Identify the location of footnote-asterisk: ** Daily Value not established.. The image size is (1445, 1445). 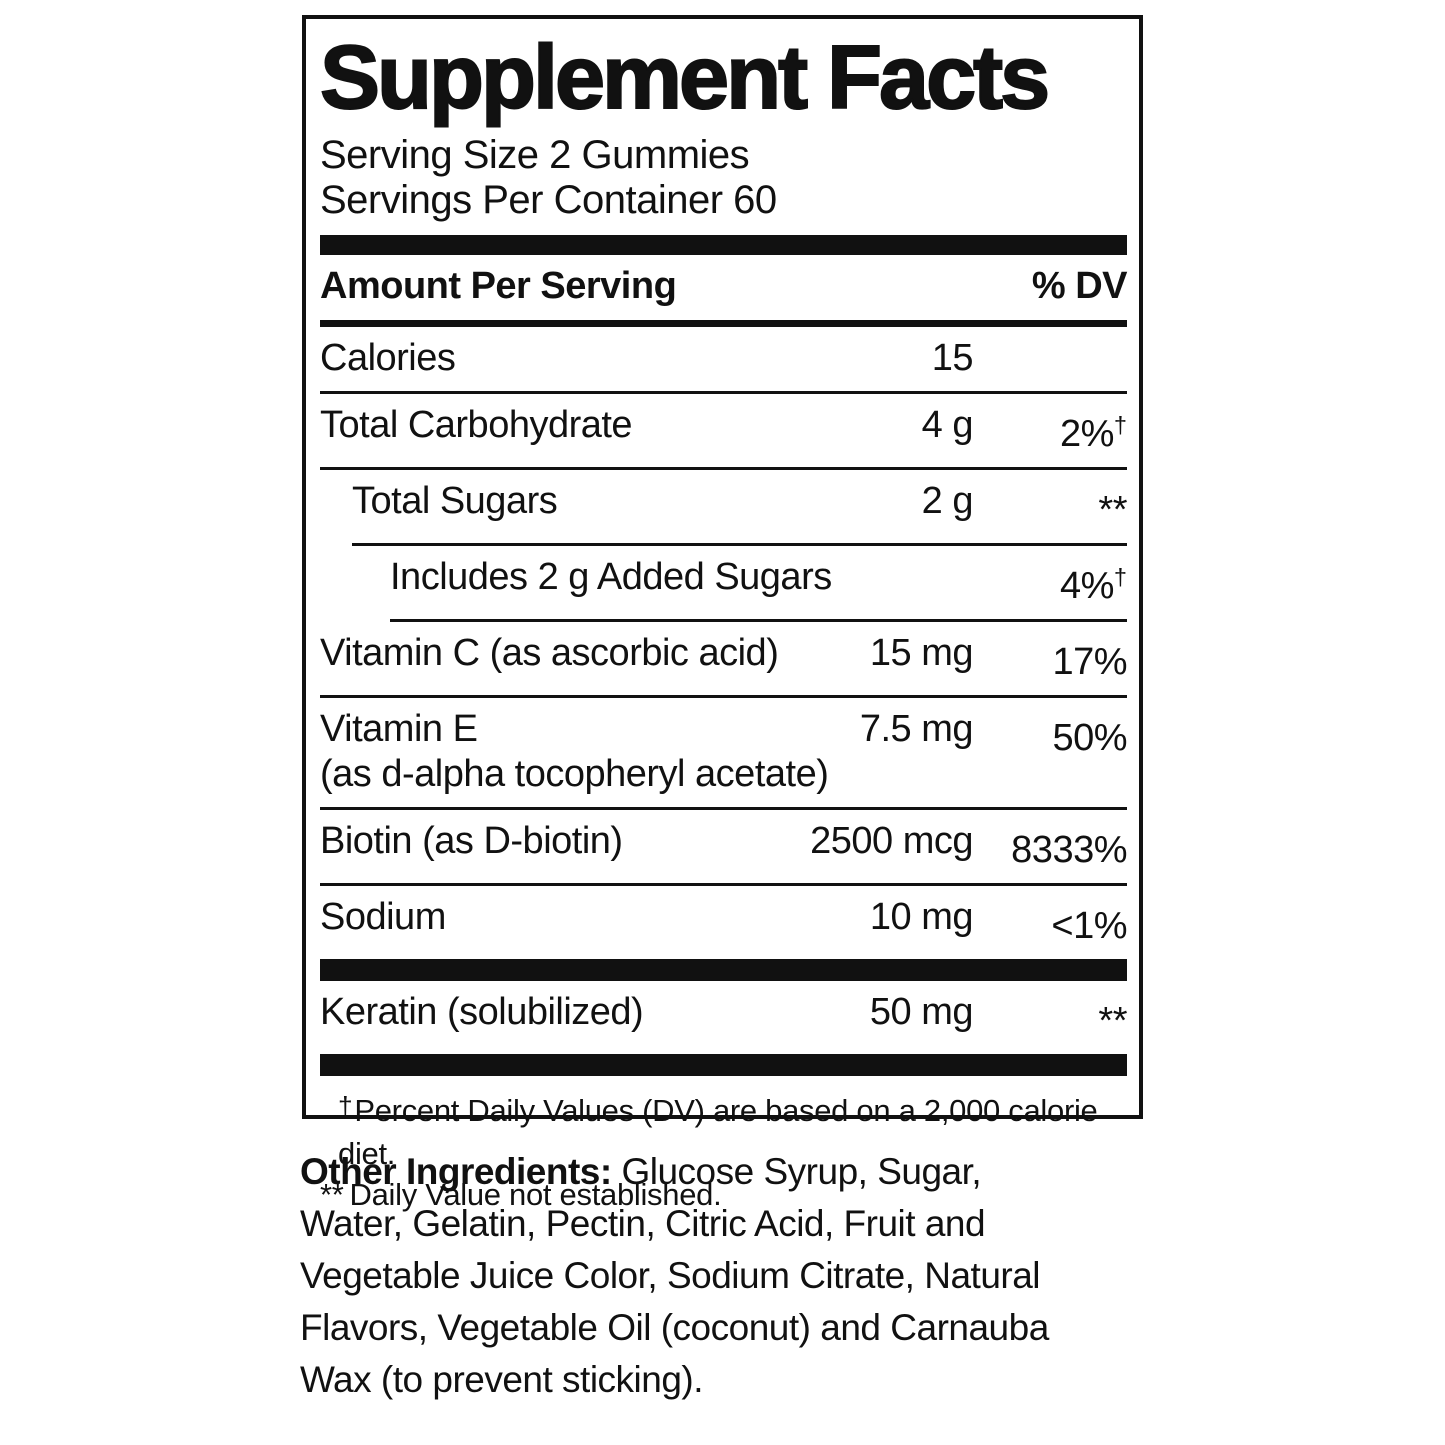
(722, 1194).